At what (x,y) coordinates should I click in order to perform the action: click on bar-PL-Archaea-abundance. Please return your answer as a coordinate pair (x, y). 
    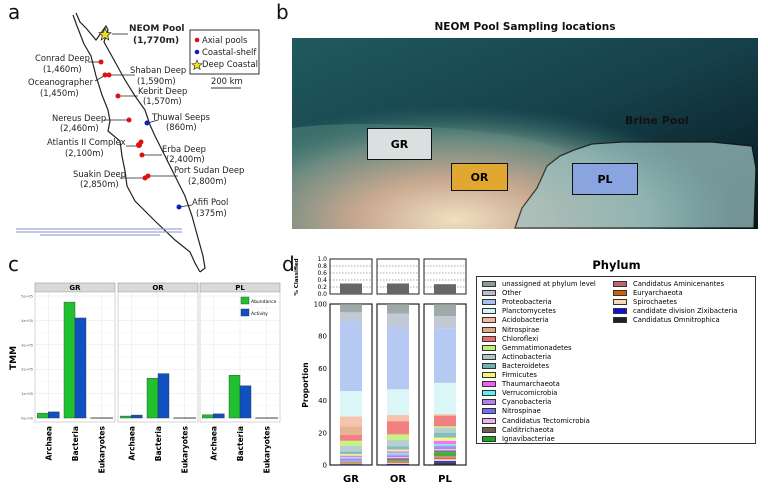
    Looking at the image, I should click on (208, 416).